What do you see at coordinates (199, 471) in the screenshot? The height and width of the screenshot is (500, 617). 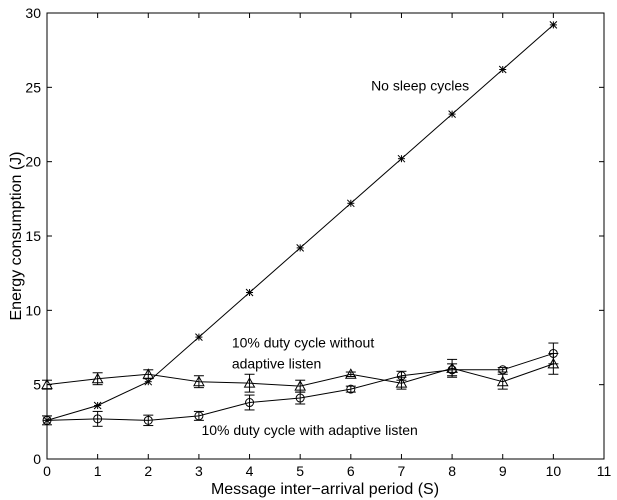 I see `x-tick-label: 3` at bounding box center [199, 471].